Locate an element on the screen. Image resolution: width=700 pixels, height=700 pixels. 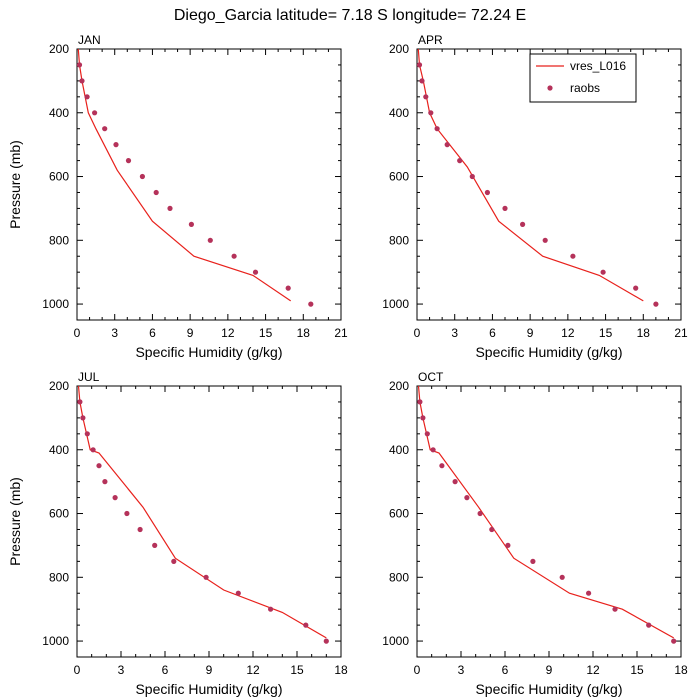
legend-label-model: vres_L016 is located at coordinates (598, 66).